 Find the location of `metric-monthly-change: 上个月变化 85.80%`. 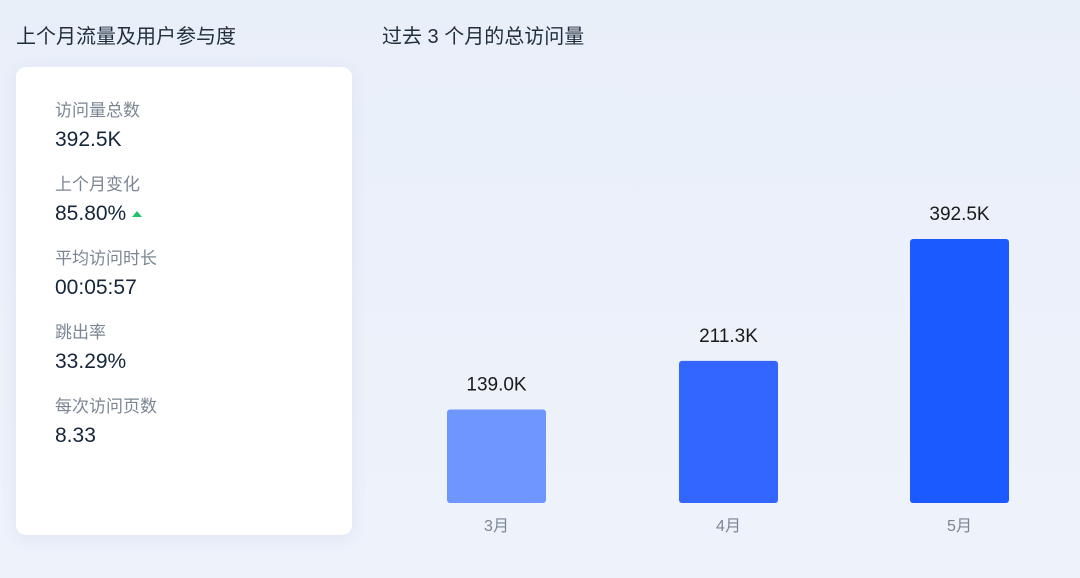

metric-monthly-change: 上个月变化 85.80% is located at coordinates (99, 201).